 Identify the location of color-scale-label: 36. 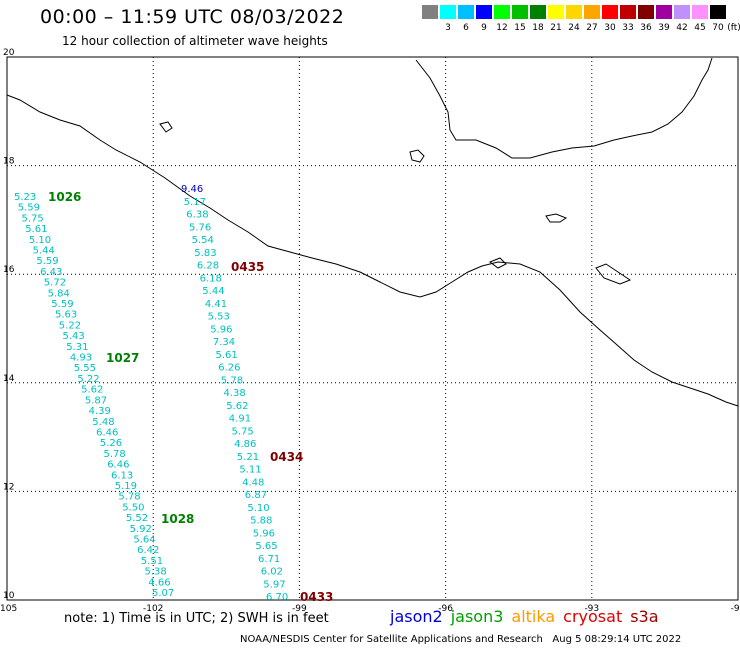
(646, 28).